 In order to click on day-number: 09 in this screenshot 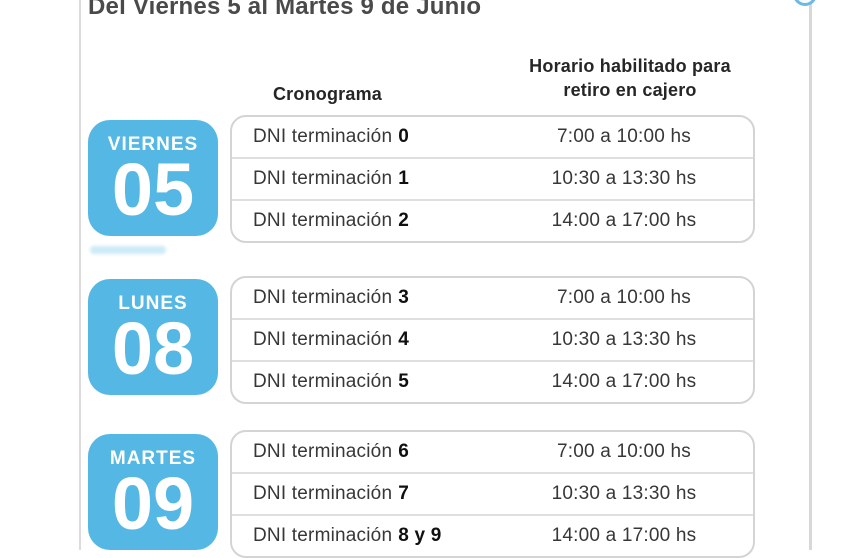, I will do `click(153, 504)`.